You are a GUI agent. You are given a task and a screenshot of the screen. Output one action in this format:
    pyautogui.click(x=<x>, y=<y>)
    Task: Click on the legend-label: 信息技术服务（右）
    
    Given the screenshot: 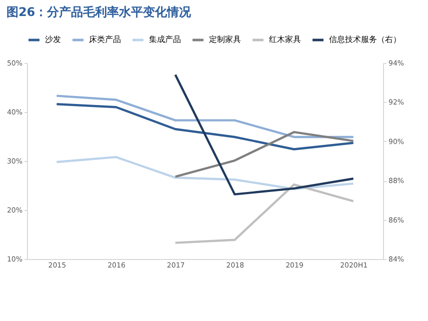 What is the action you would take?
    pyautogui.click(x=365, y=39)
    